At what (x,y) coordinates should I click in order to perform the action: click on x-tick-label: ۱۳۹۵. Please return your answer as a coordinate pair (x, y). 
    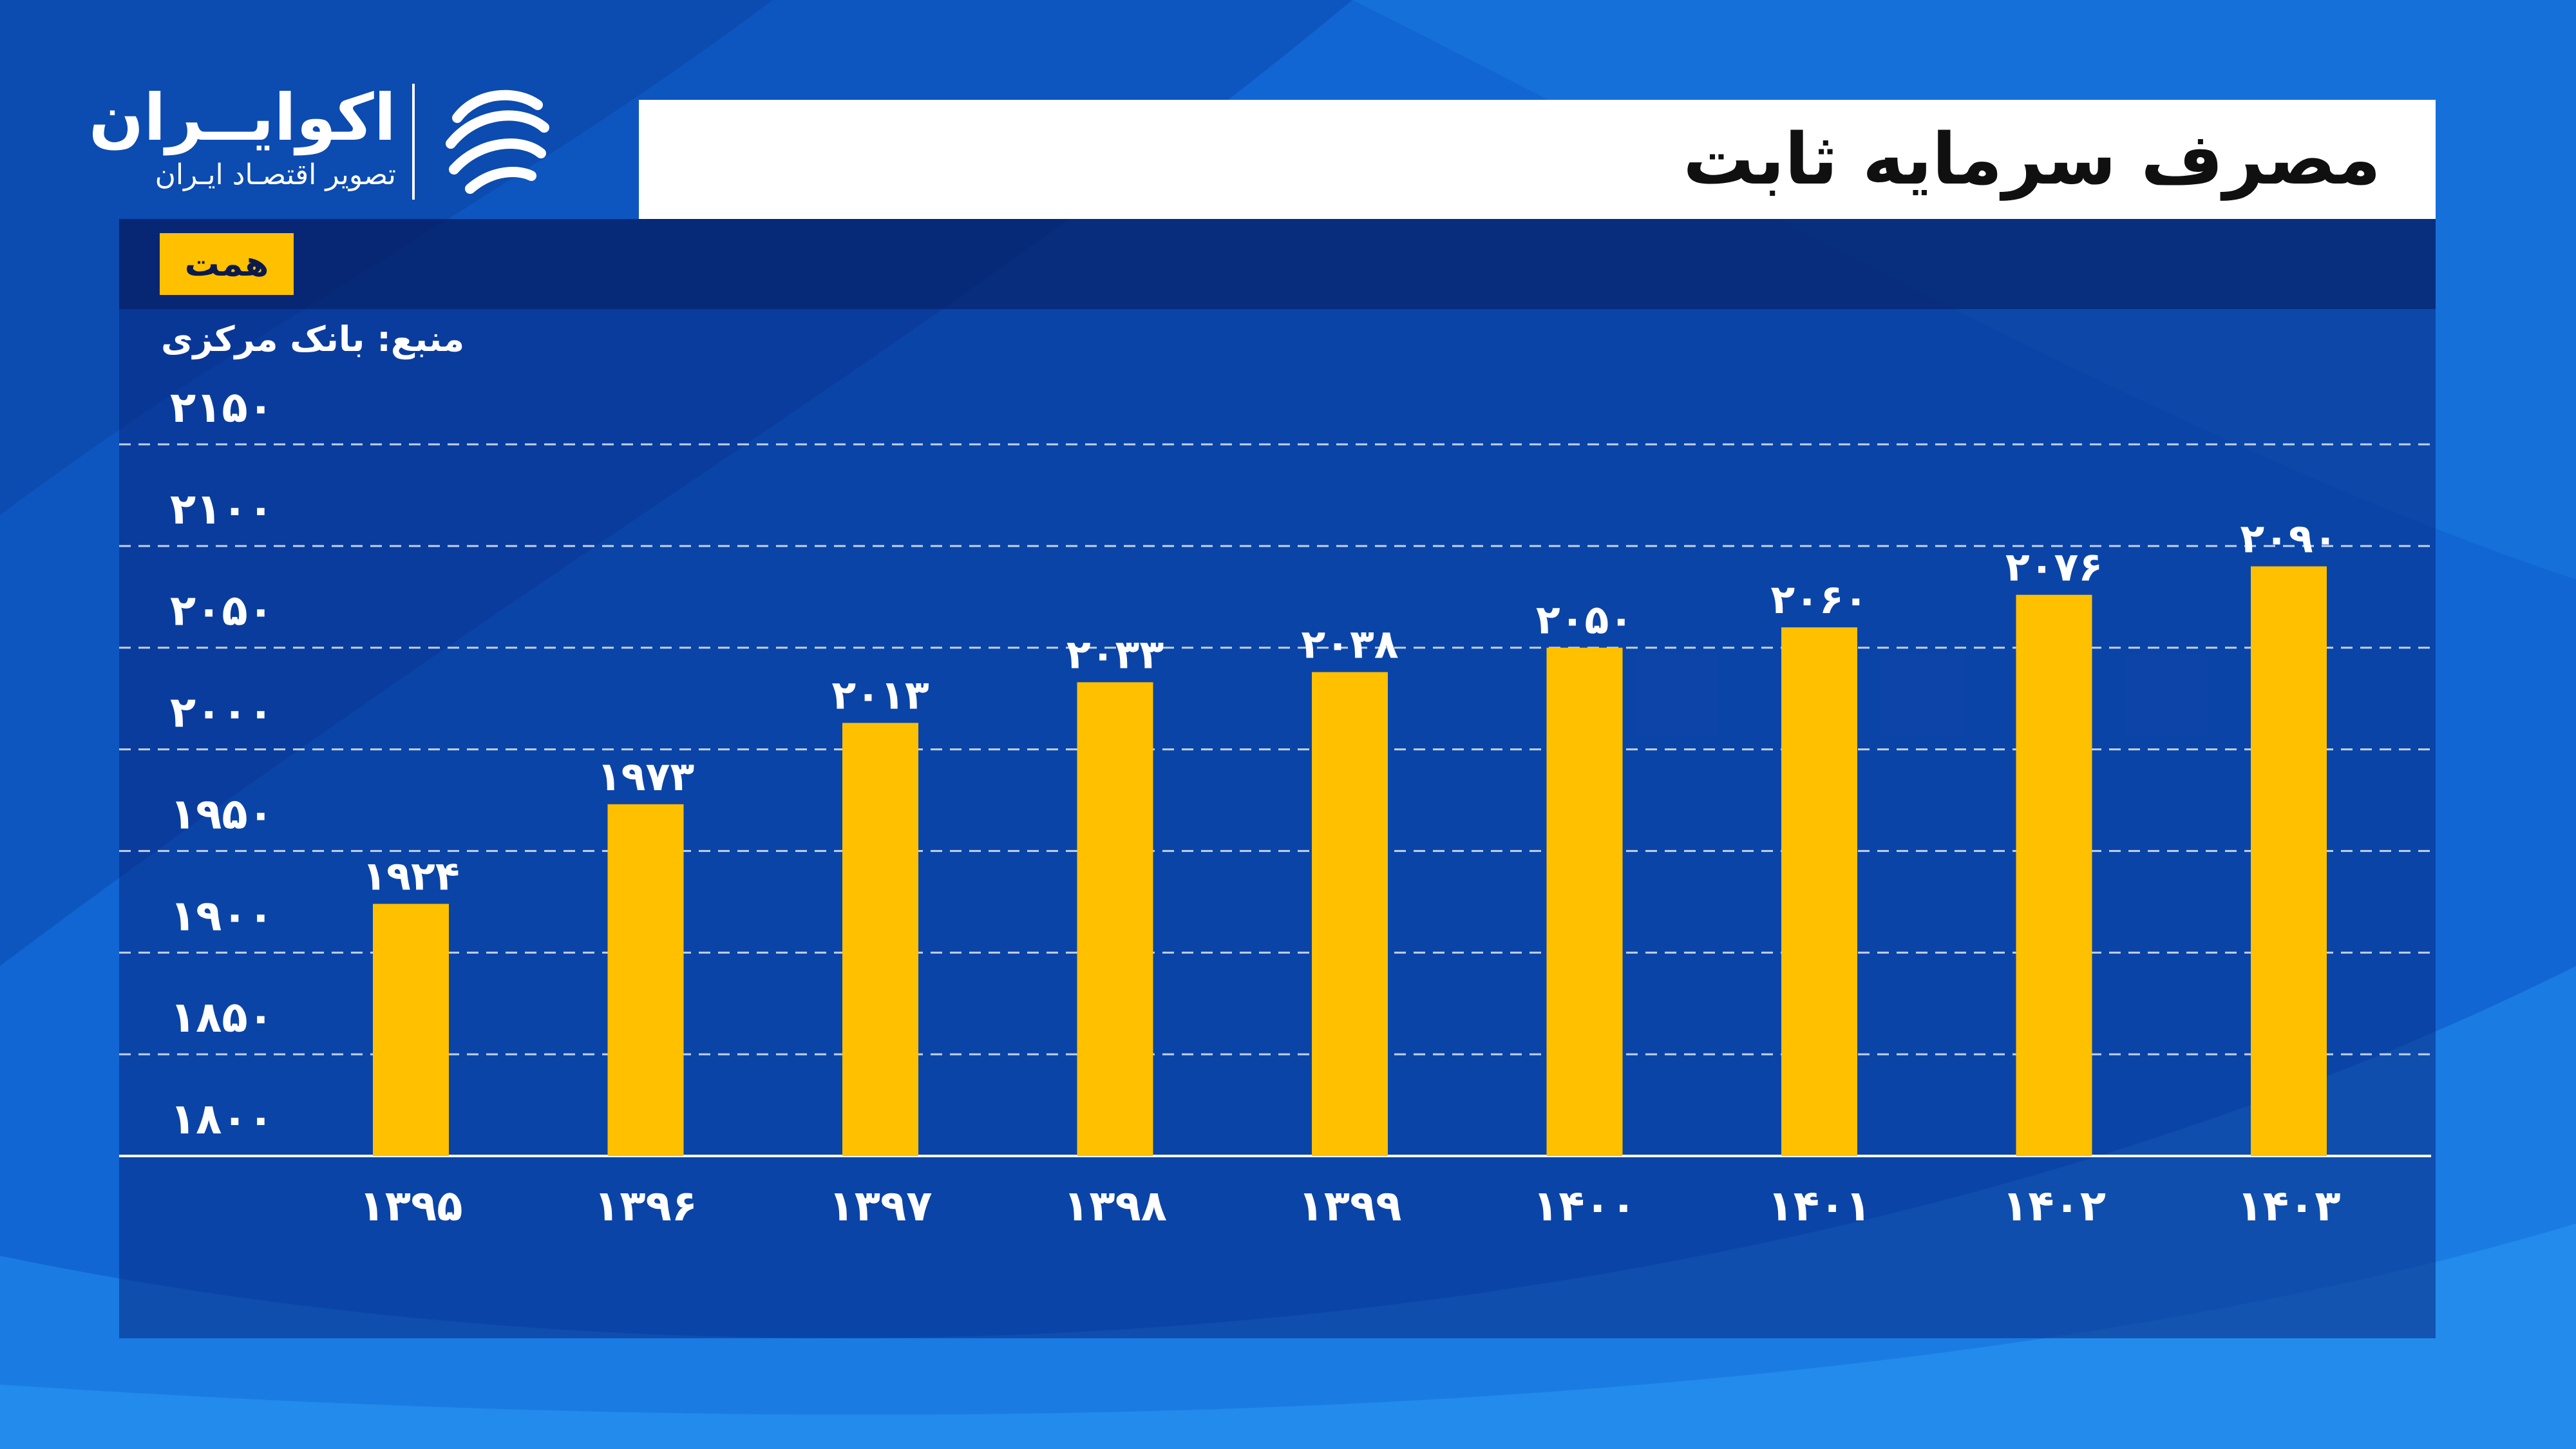
    Looking at the image, I should click on (411, 1206).